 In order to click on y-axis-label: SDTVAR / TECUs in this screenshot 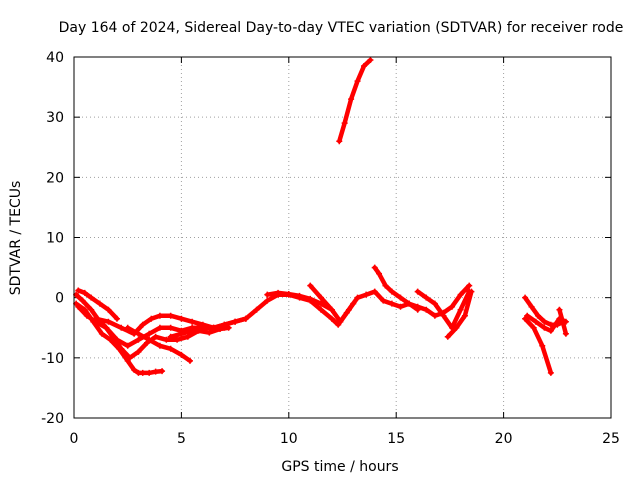, I will do `click(16, 238)`.